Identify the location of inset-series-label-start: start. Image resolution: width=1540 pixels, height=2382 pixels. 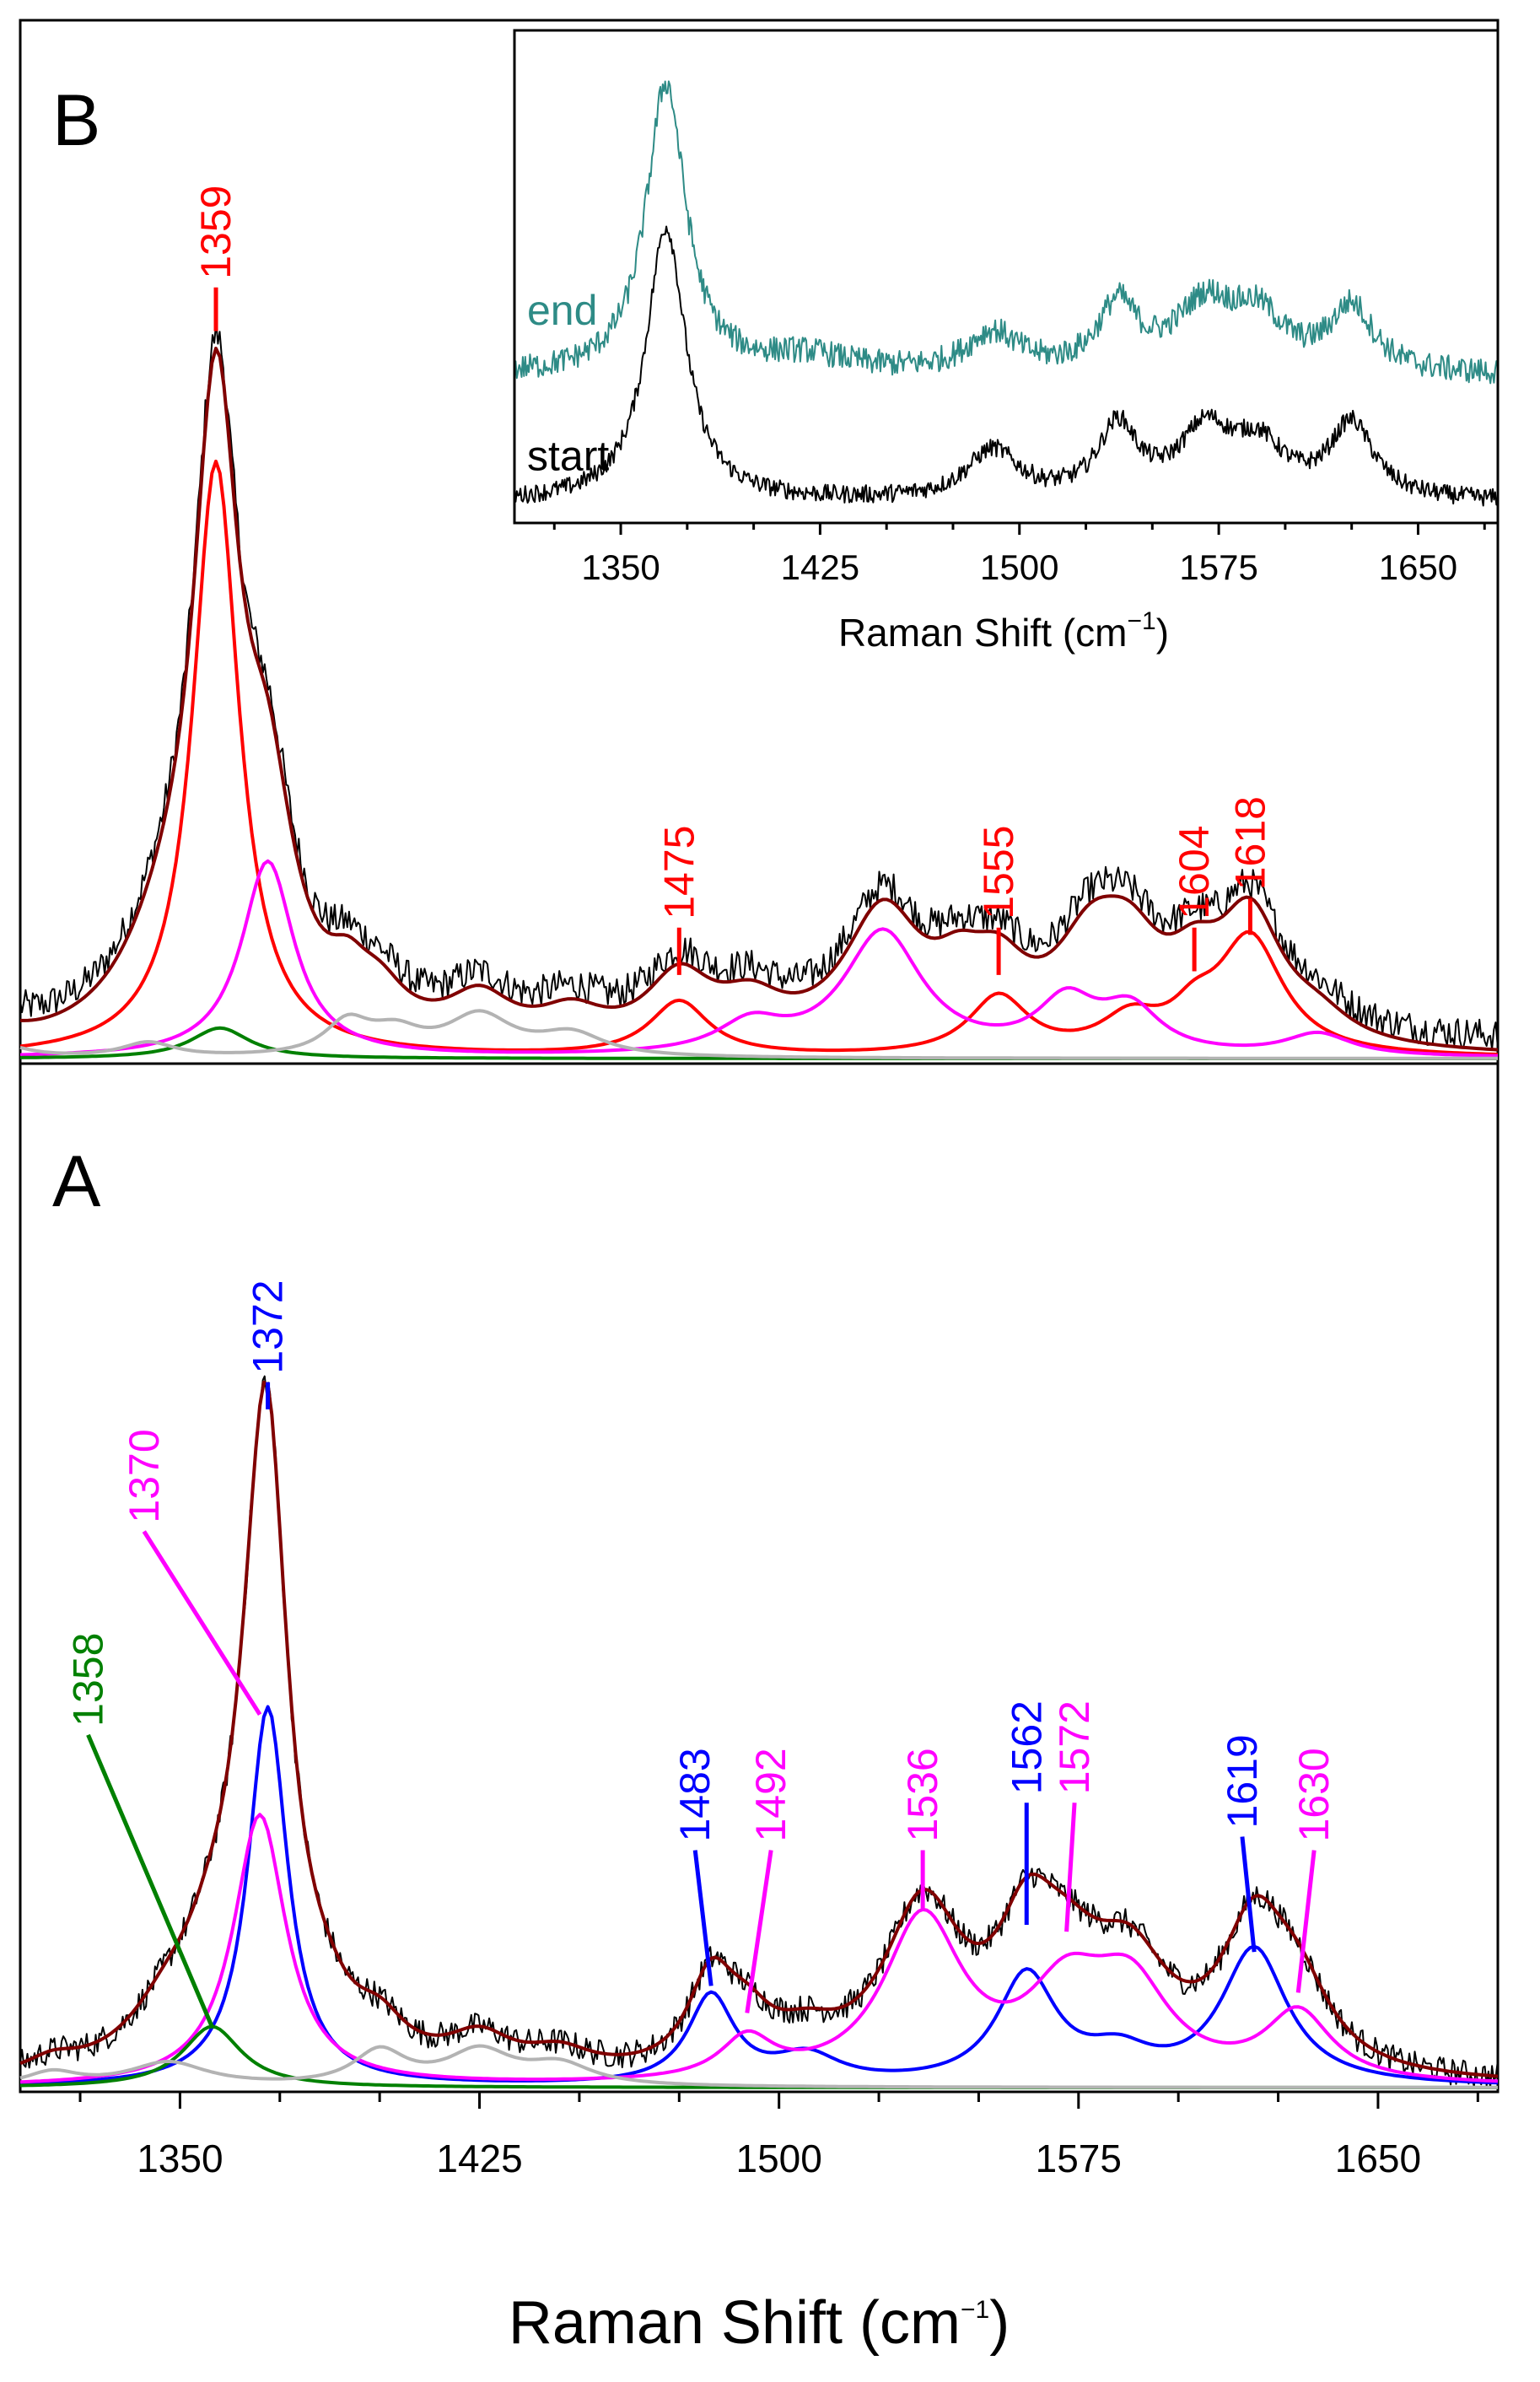
(568, 457).